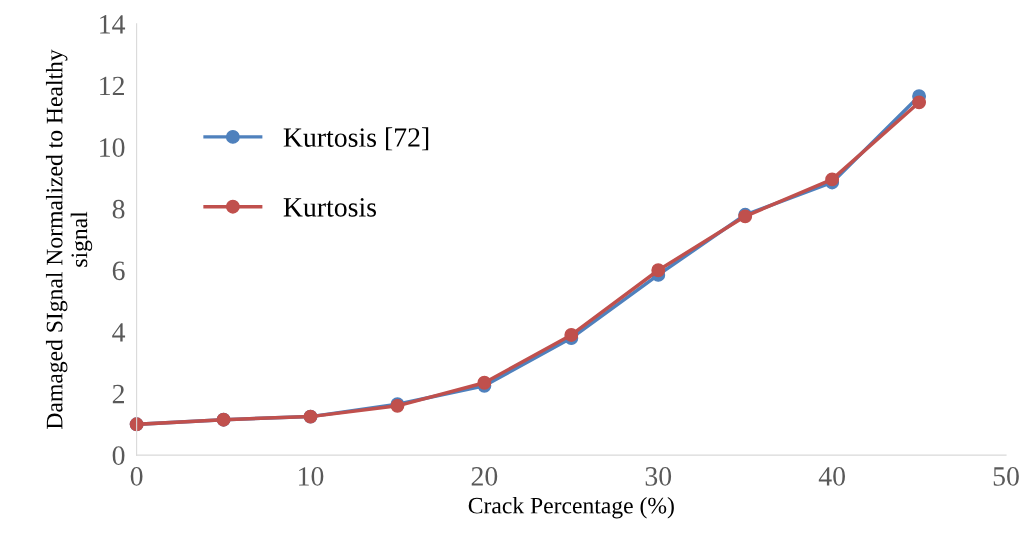 The image size is (1035, 553). I want to click on y-tick-label: 2, so click(118, 394).